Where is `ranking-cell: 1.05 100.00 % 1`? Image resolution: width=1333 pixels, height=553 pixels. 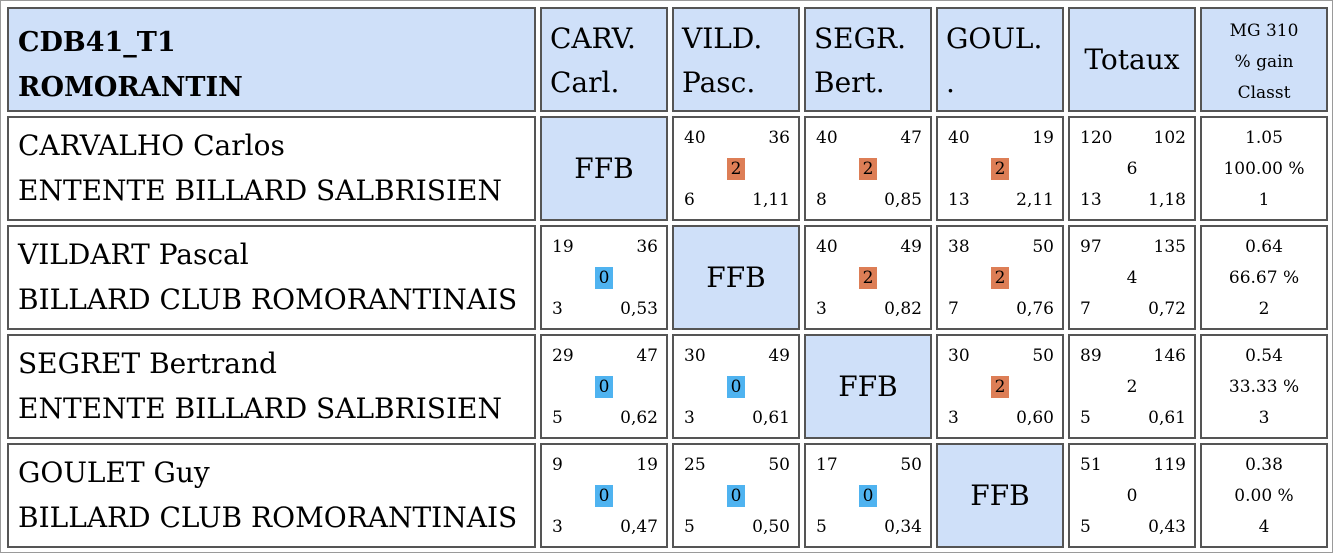
ranking-cell: 1.05 100.00 % 1 is located at coordinates (1264, 168).